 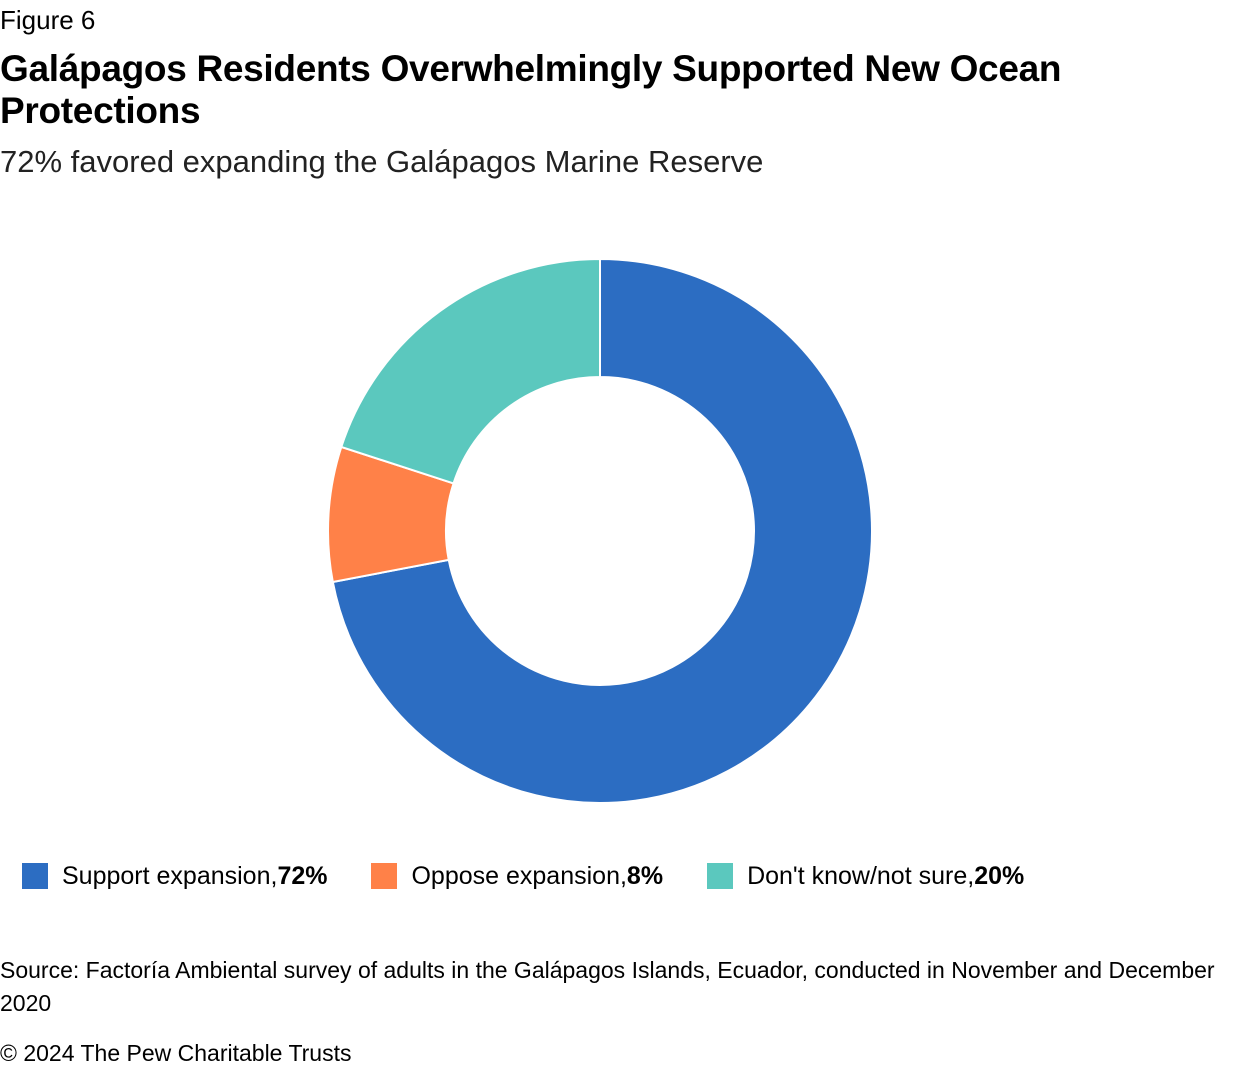 I want to click on legend-swatch-support, so click(x=35, y=876).